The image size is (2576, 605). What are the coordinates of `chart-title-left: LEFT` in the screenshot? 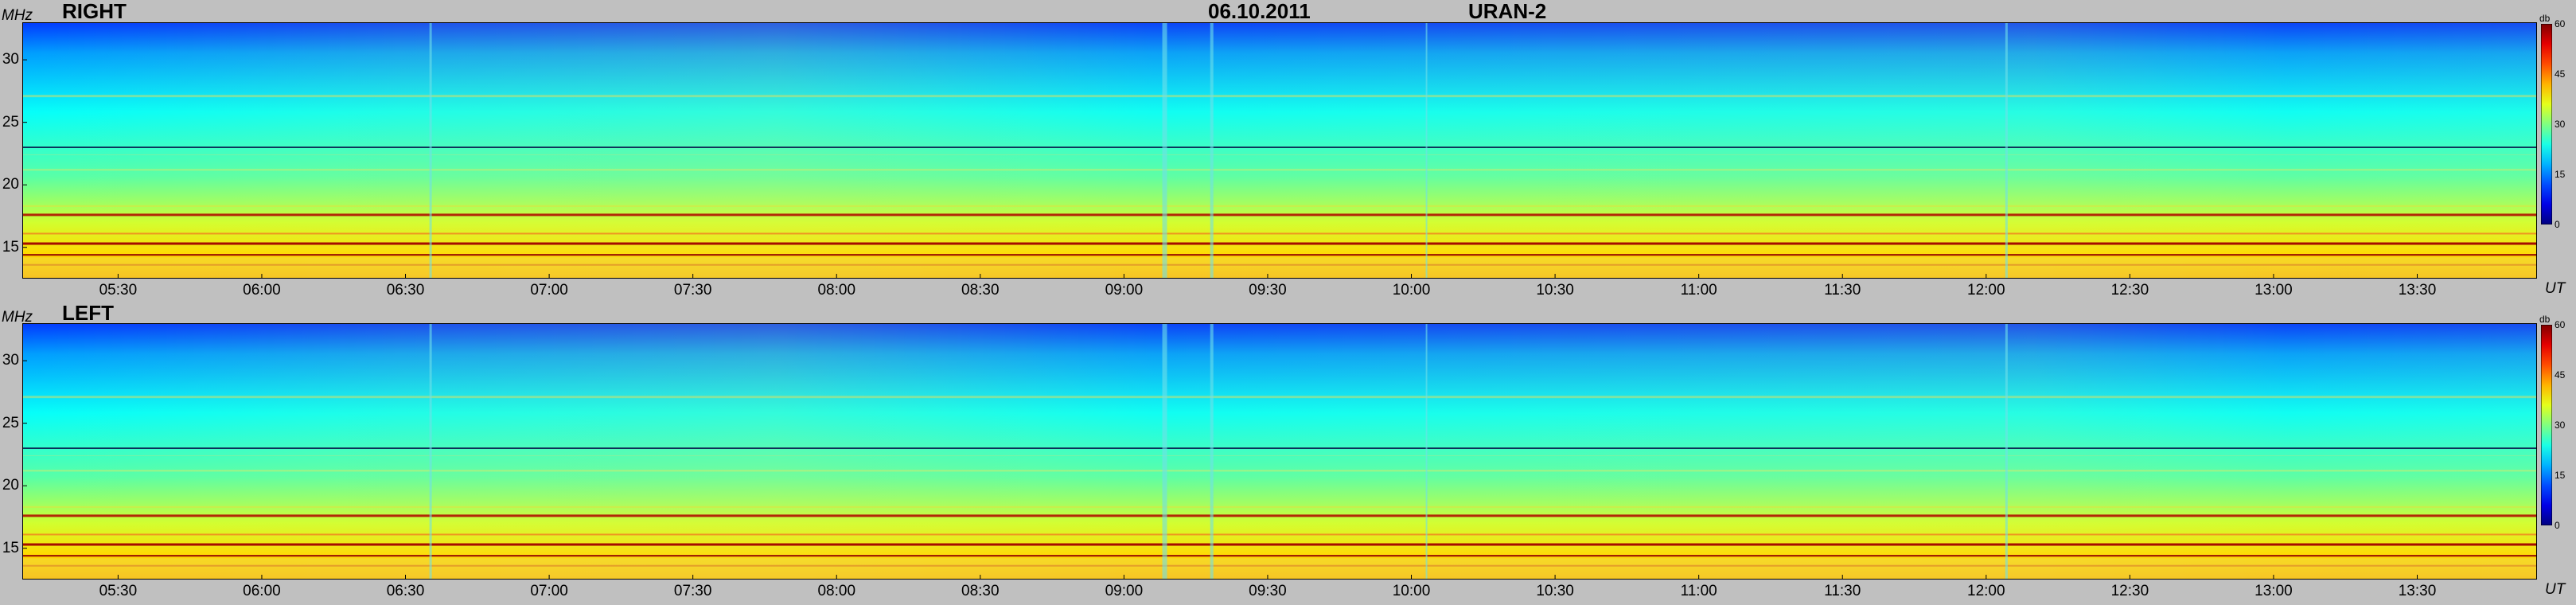 It's located at (88, 313).